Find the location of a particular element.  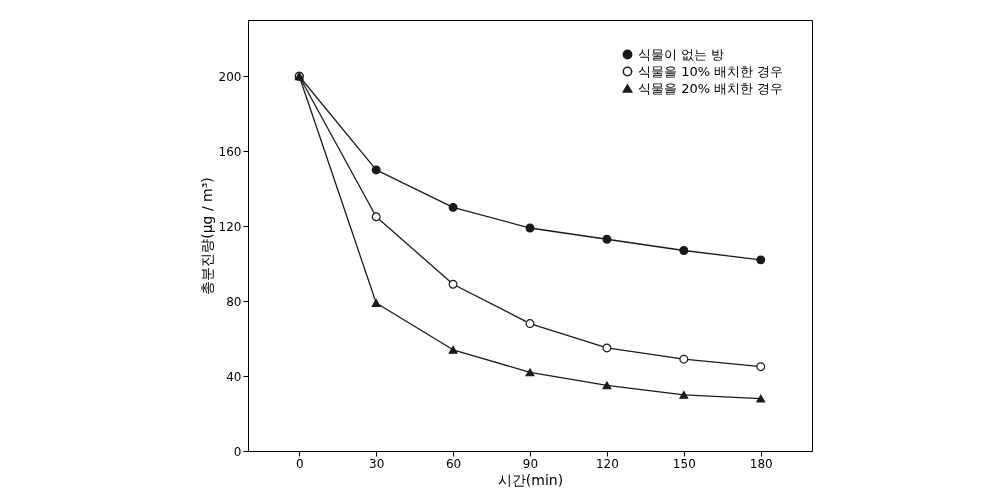

y-tick-label: 40 is located at coordinates (234, 376).